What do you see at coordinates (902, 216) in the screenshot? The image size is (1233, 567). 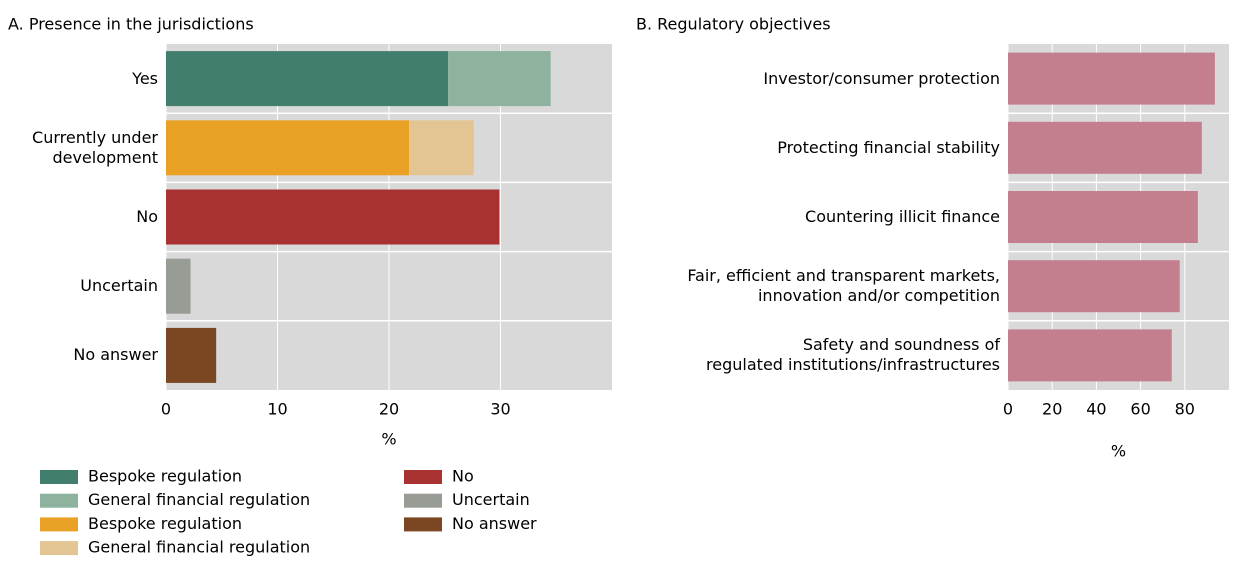 I see `y-tick-label: Countering illicit finance` at bounding box center [902, 216].